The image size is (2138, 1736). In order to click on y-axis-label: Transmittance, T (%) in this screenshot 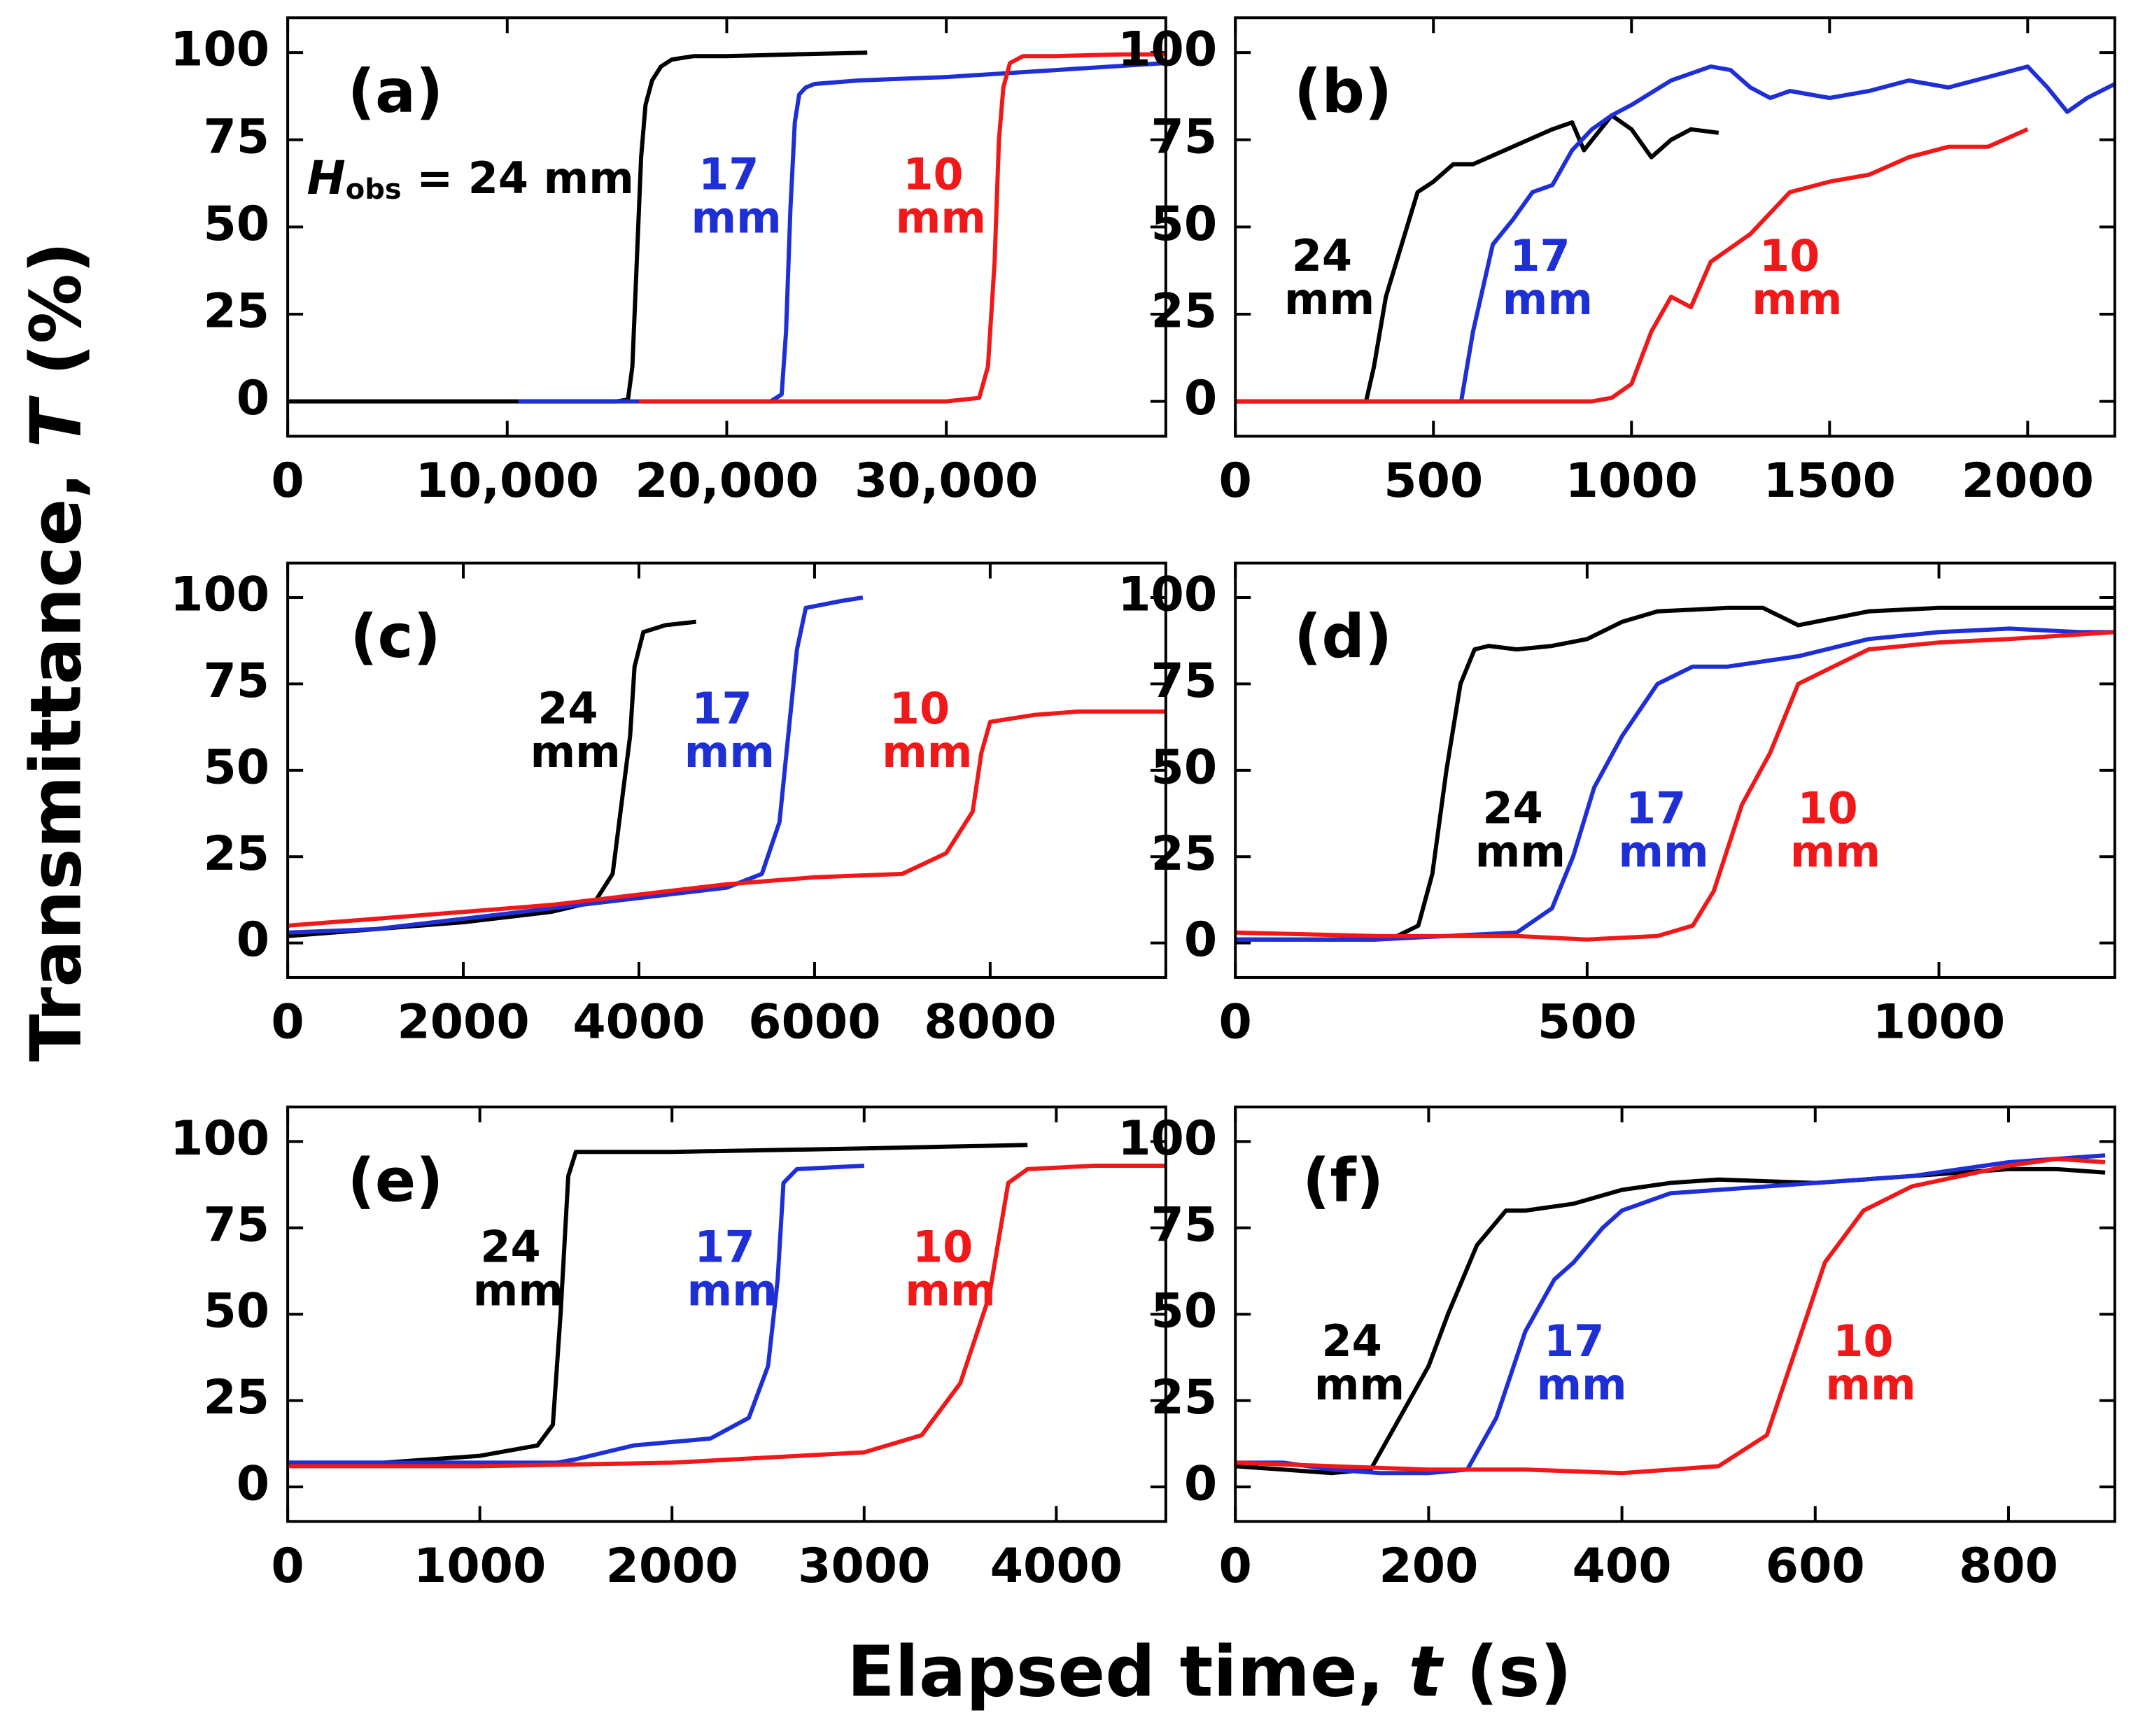, I will do `click(56, 651)`.